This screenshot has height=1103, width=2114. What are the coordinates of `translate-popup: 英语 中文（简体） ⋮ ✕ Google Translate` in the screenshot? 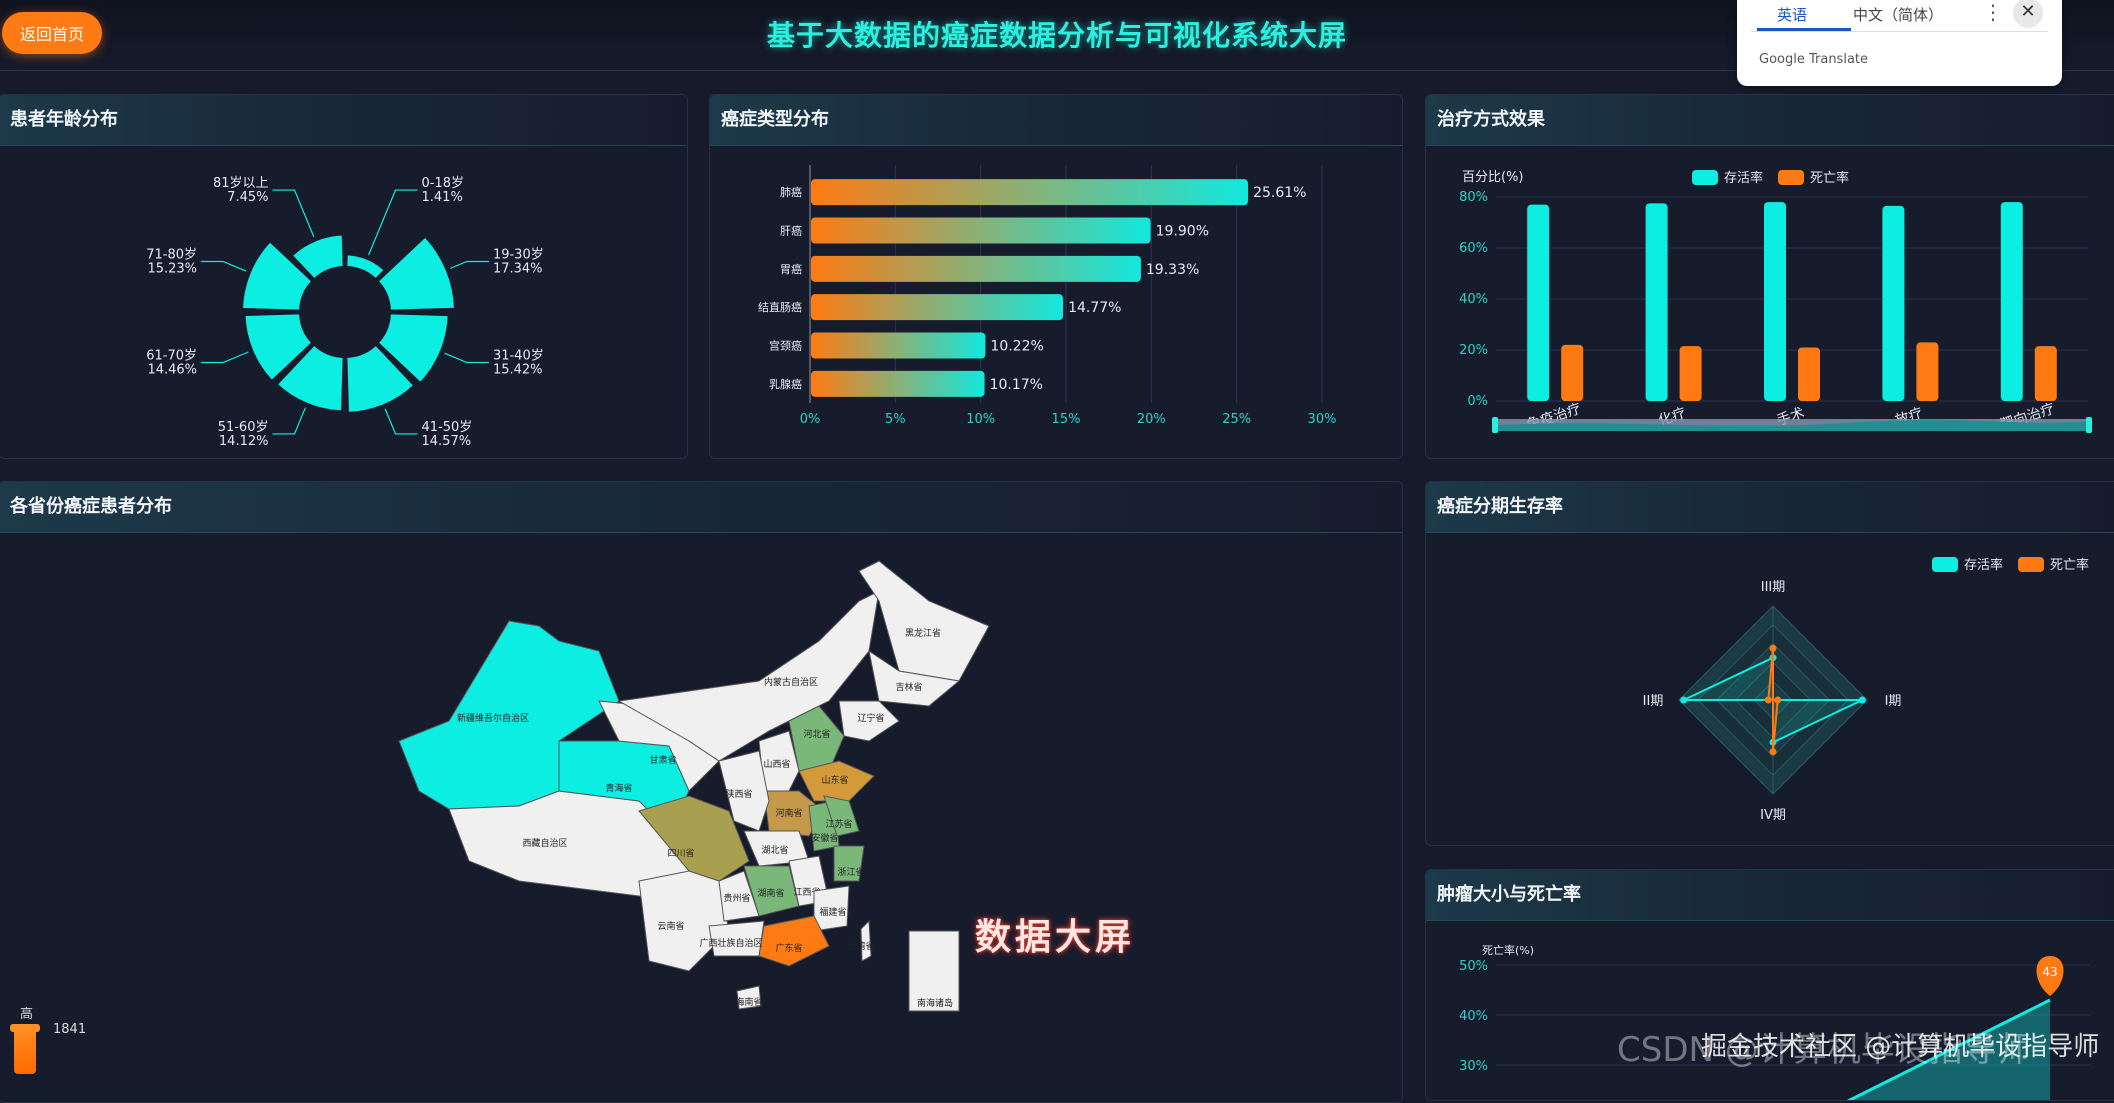 It's located at (1899, 43).